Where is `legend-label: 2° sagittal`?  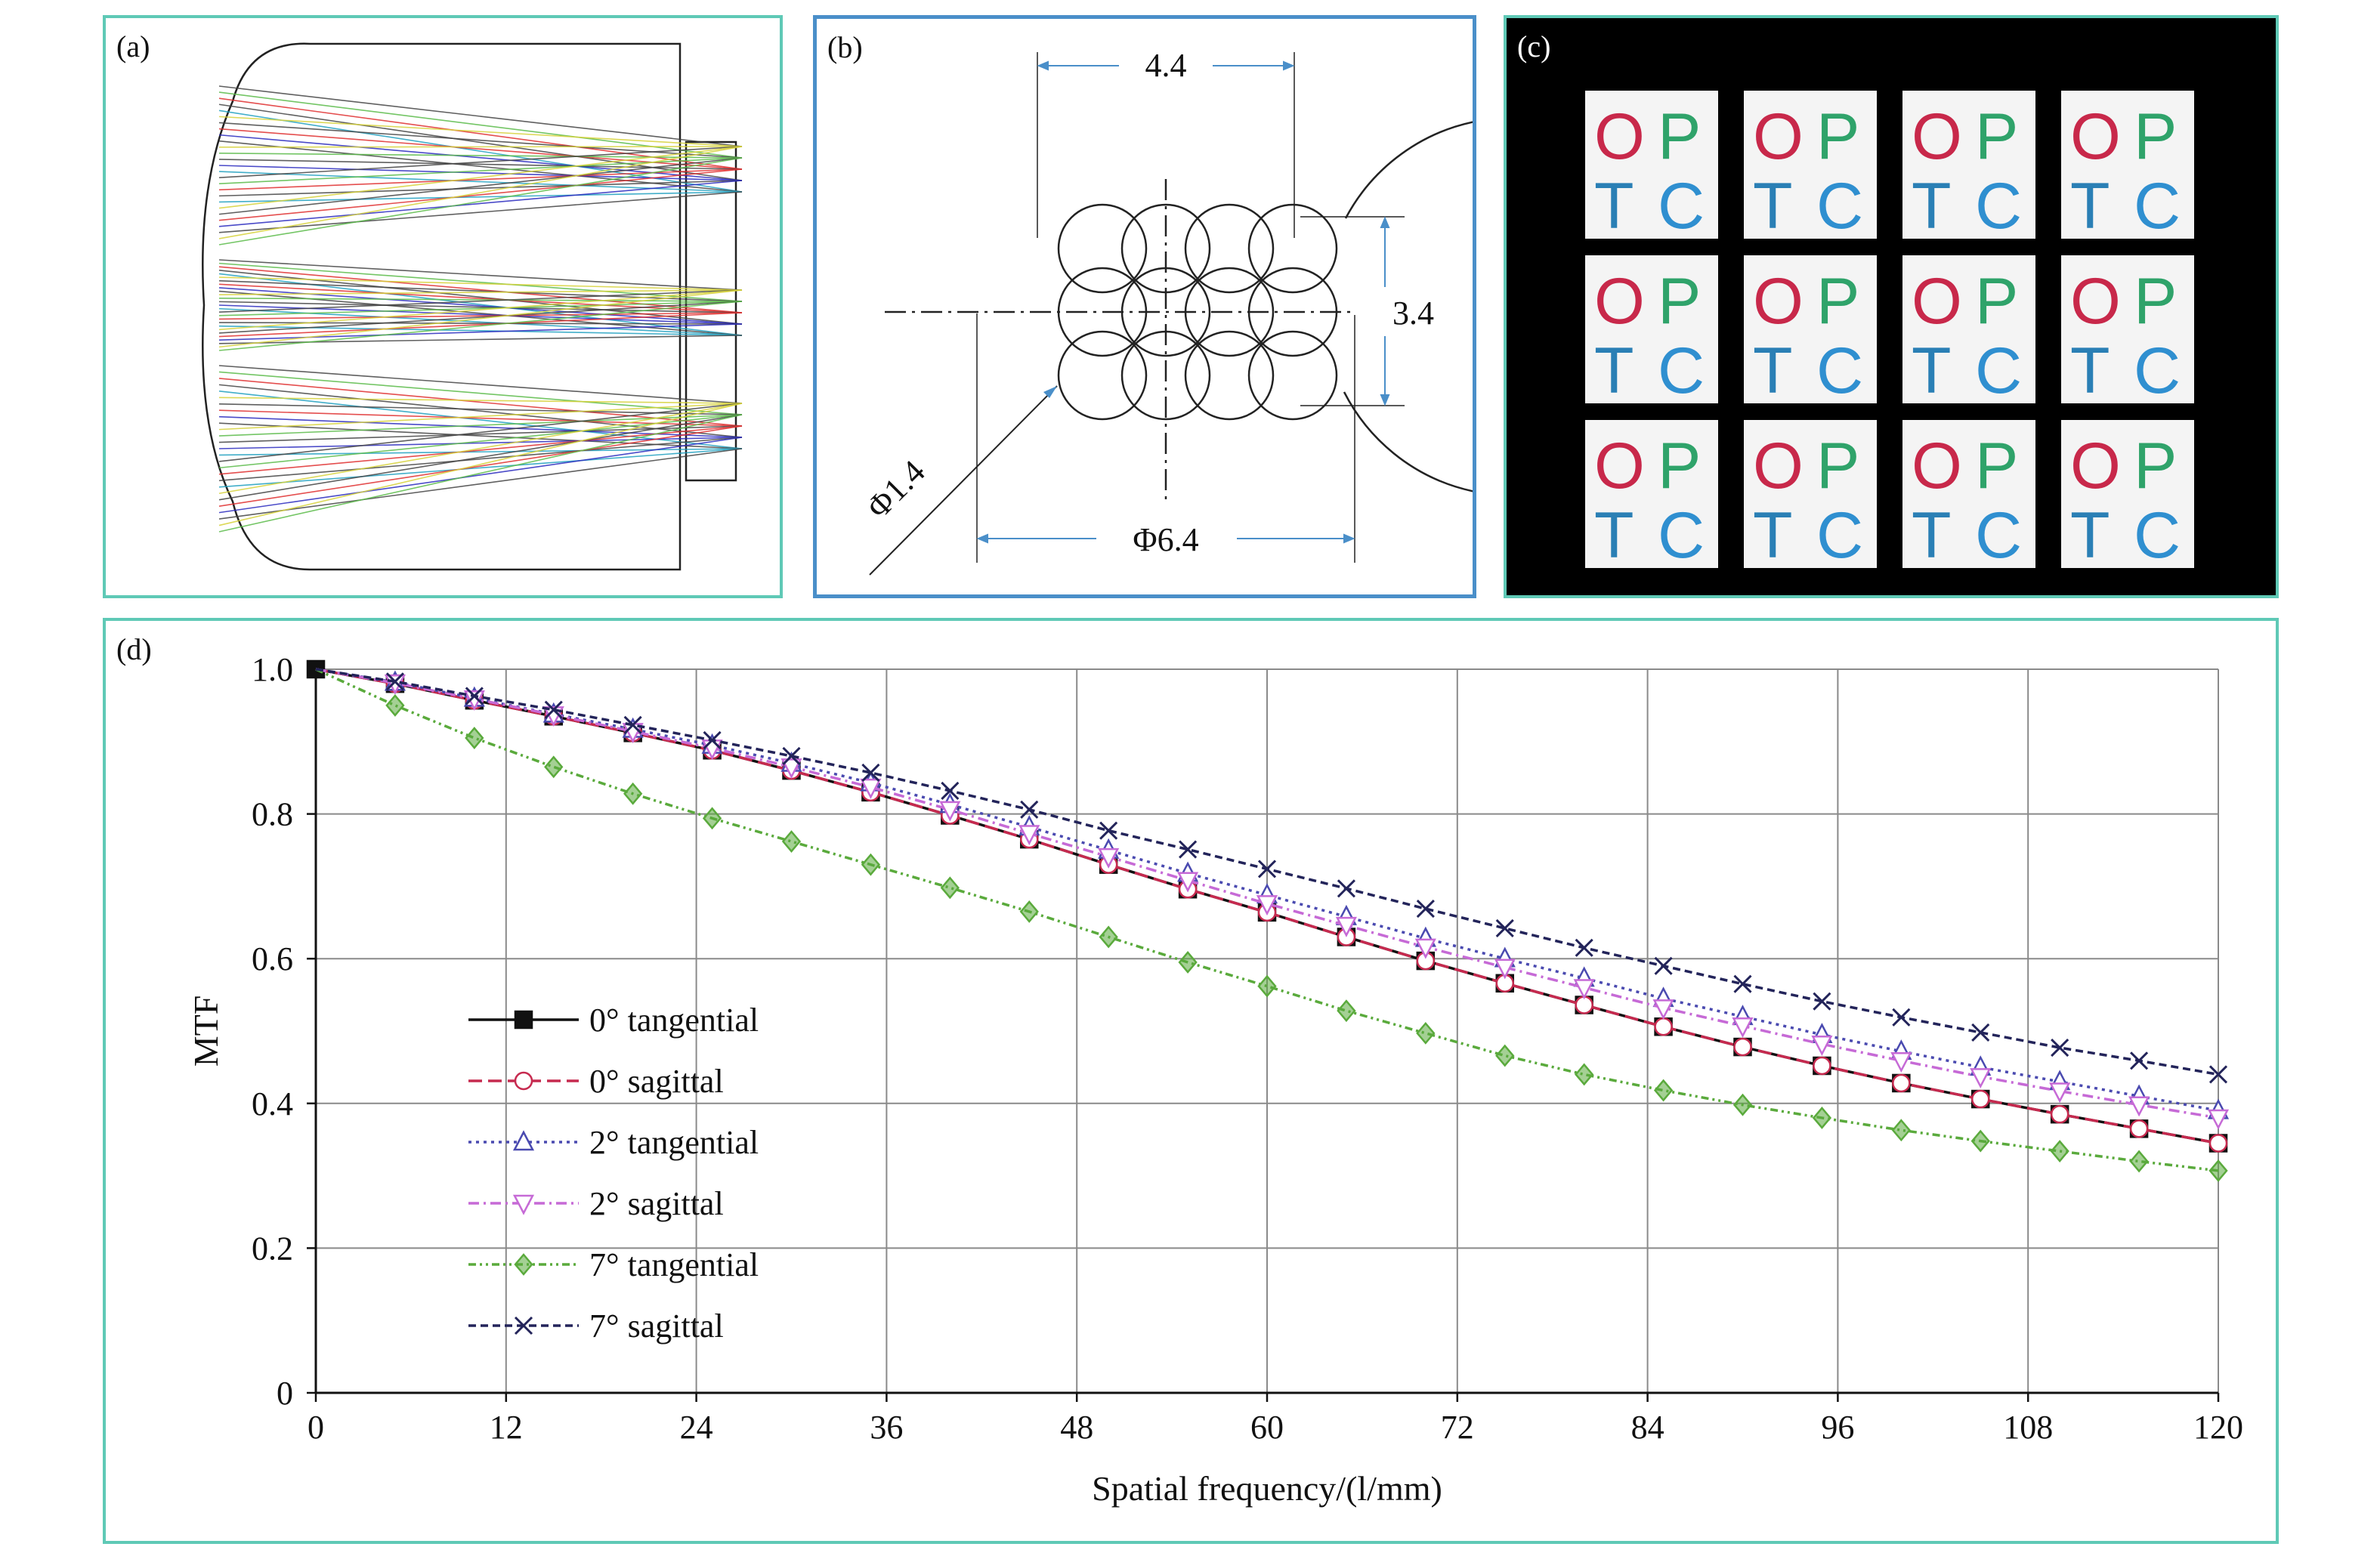
legend-label: 2° sagittal is located at coordinates (656, 1203).